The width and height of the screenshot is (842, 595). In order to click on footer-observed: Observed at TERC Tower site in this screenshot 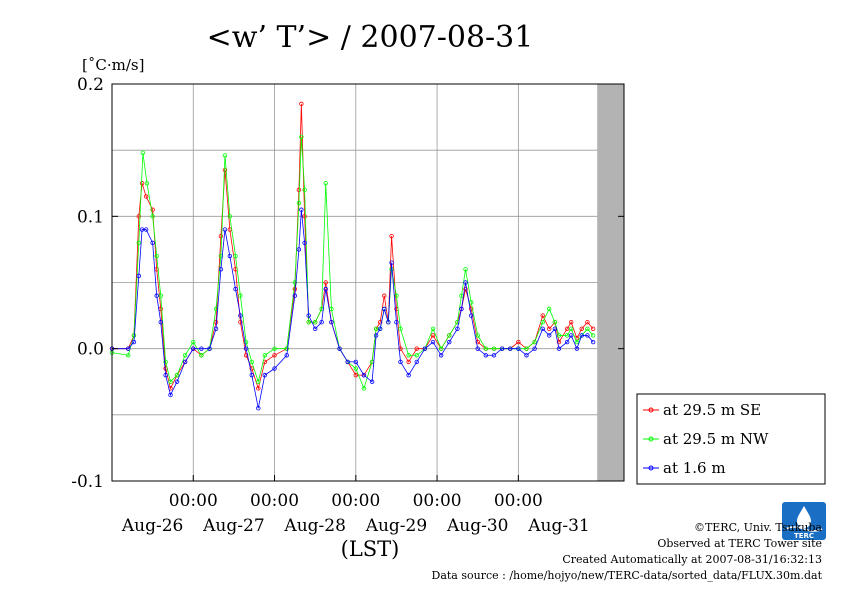, I will do `click(739, 543)`.